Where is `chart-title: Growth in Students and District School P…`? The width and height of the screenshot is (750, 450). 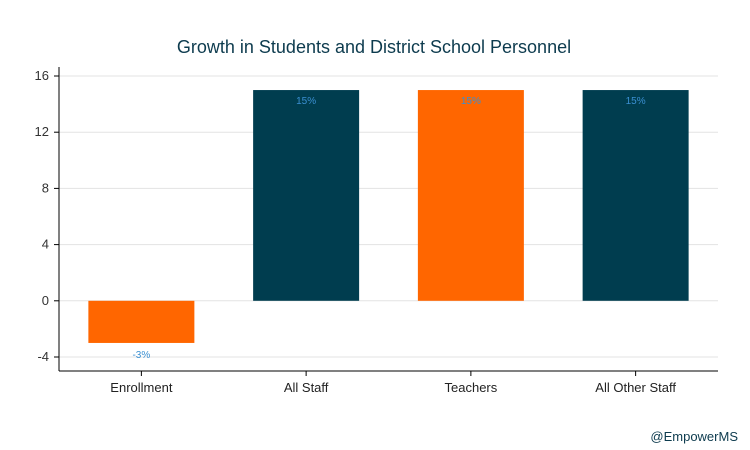 chart-title: Growth in Students and District School P… is located at coordinates (374, 47).